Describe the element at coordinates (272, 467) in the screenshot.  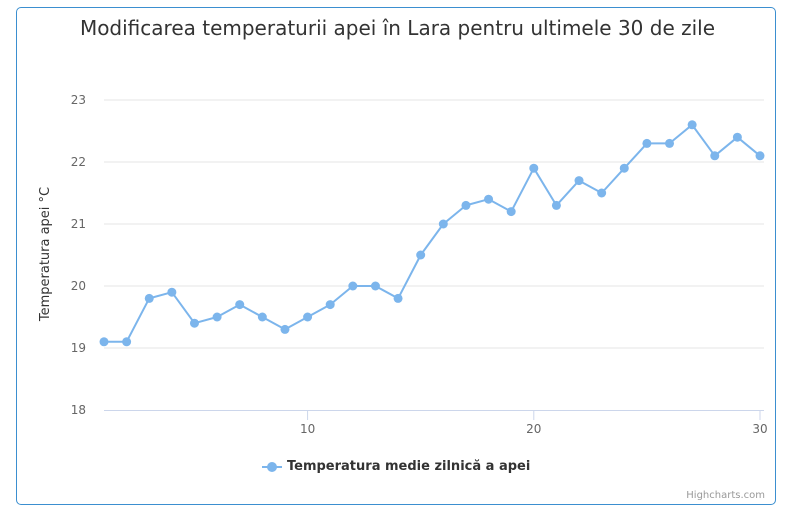
I see `legend-series-icon` at that location.